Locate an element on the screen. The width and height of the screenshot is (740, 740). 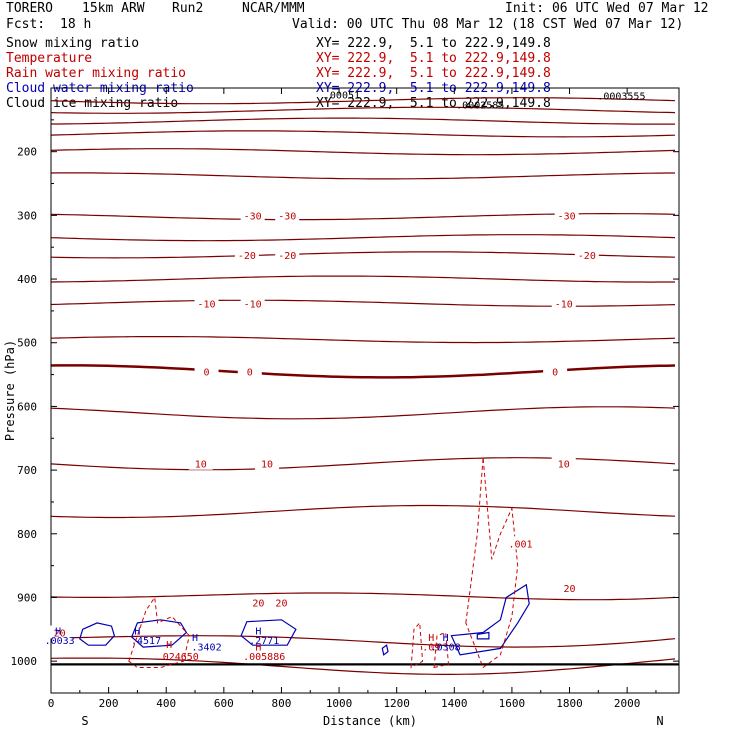
end-label-left: S is located at coordinates (84, 721).